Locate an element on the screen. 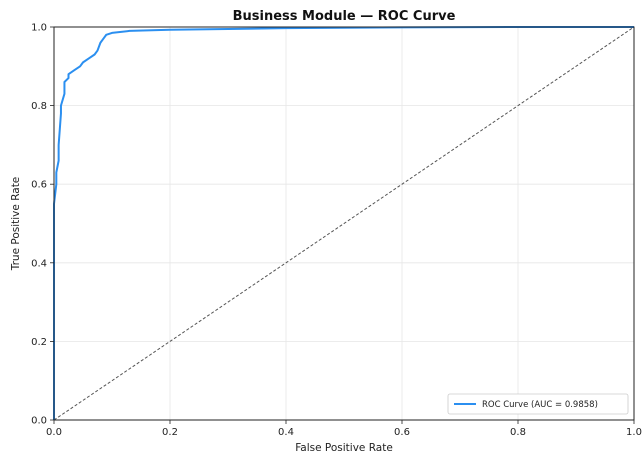 The width and height of the screenshot is (643, 457). y-tick-label: 0.8 is located at coordinates (39, 106).